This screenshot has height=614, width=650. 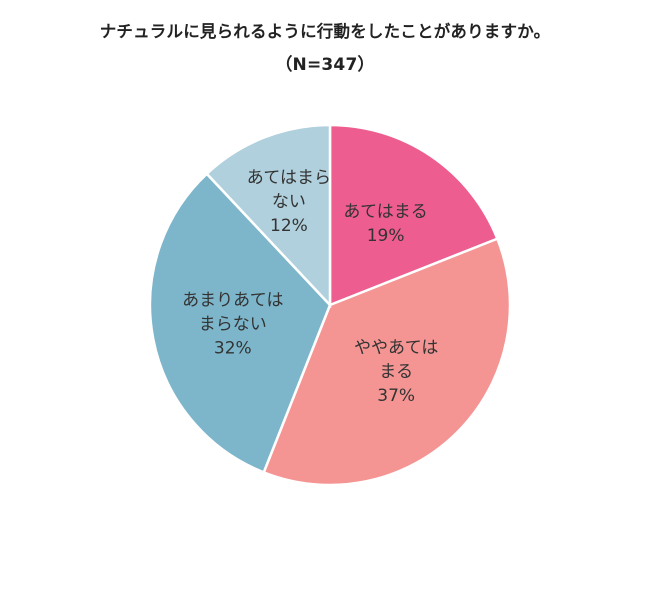 What do you see at coordinates (232, 301) in the screenshot?
I see `slice-category-label-3: あまりあては` at bounding box center [232, 301].